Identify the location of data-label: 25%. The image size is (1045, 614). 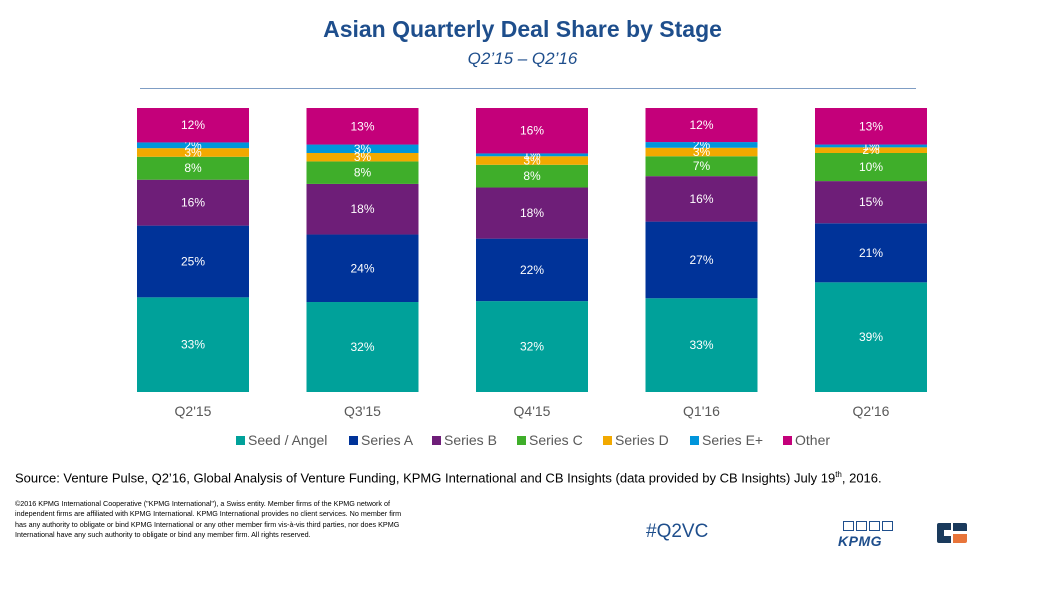
(193, 261).